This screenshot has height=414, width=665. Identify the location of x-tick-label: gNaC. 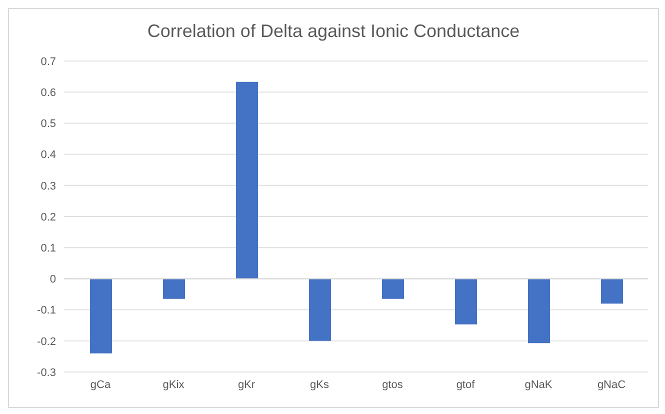
(611, 384).